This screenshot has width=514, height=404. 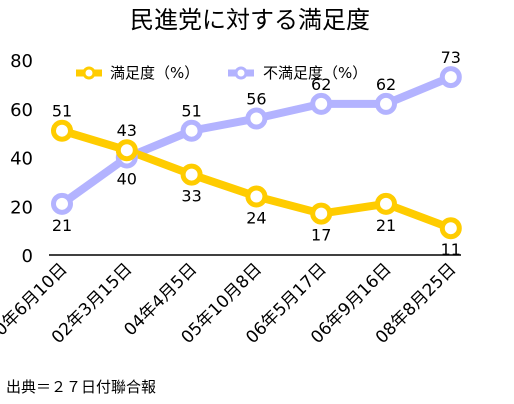 What do you see at coordinates (321, 235) in the screenshot?
I see `data-label-satisfied: 17` at bounding box center [321, 235].